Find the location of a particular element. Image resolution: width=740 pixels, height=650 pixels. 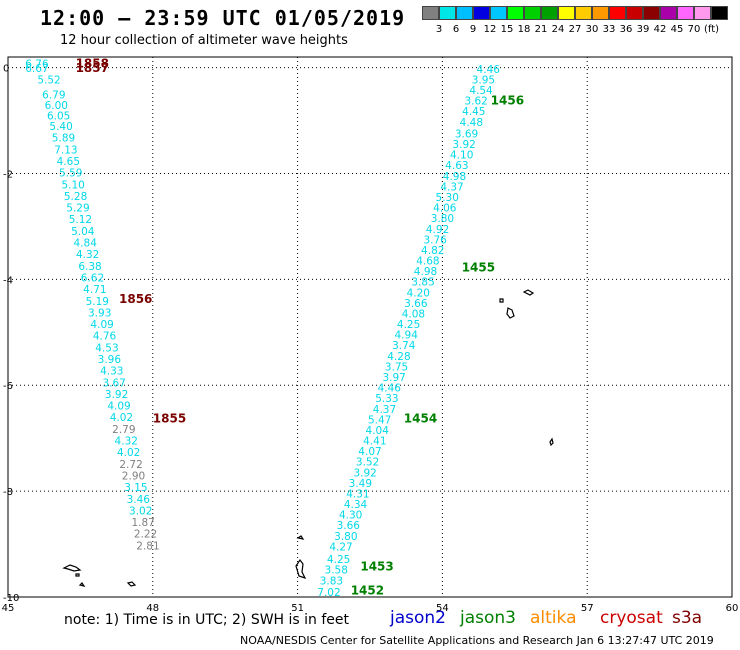

lon-tick-label: 60 is located at coordinates (732, 608).